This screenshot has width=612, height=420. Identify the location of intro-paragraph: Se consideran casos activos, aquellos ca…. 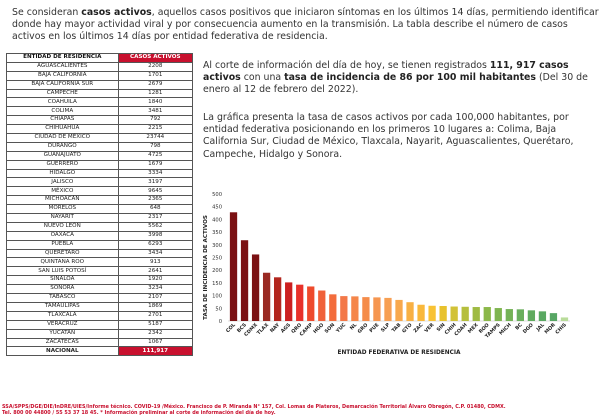
(308, 25).